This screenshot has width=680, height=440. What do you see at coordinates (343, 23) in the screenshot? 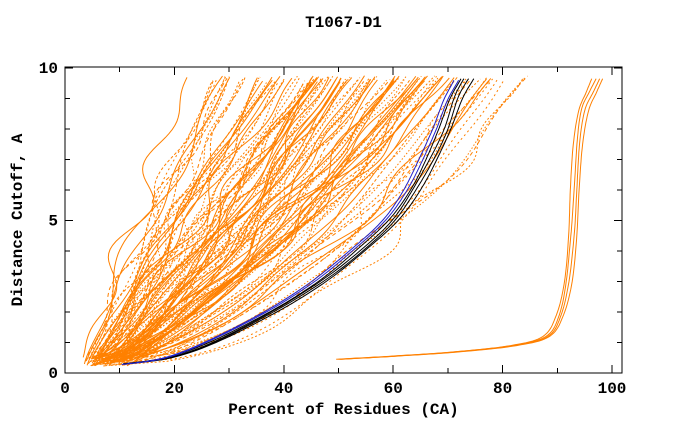
I see `chart-title: T1067-D1` at bounding box center [343, 23].